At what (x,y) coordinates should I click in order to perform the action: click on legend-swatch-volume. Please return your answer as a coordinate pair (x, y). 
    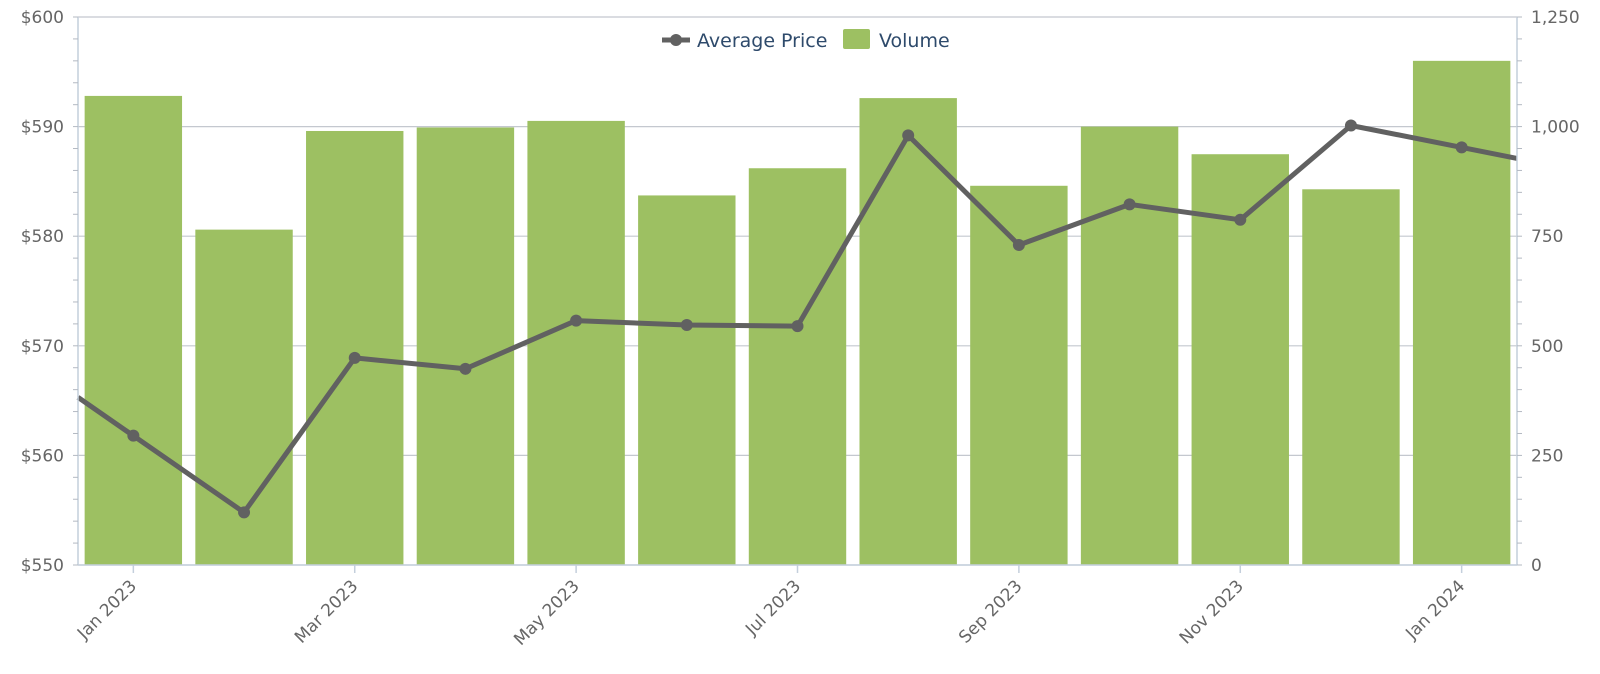
    Looking at the image, I should click on (856, 39).